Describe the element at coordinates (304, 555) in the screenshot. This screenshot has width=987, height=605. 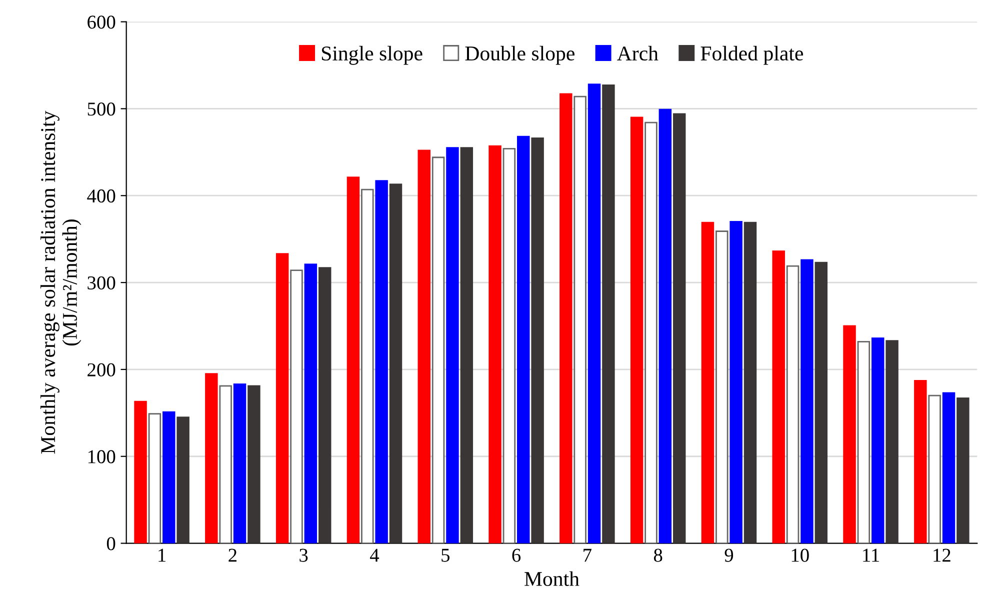
I see `x-tick-label: 3` at that location.